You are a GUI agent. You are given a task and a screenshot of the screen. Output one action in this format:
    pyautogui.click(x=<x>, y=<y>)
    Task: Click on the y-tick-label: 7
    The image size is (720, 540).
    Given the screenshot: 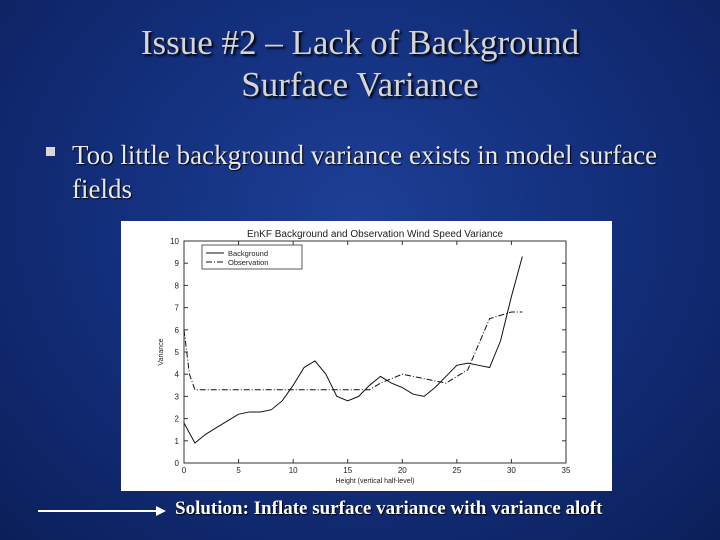 What is the action you would take?
    pyautogui.click(x=177, y=308)
    